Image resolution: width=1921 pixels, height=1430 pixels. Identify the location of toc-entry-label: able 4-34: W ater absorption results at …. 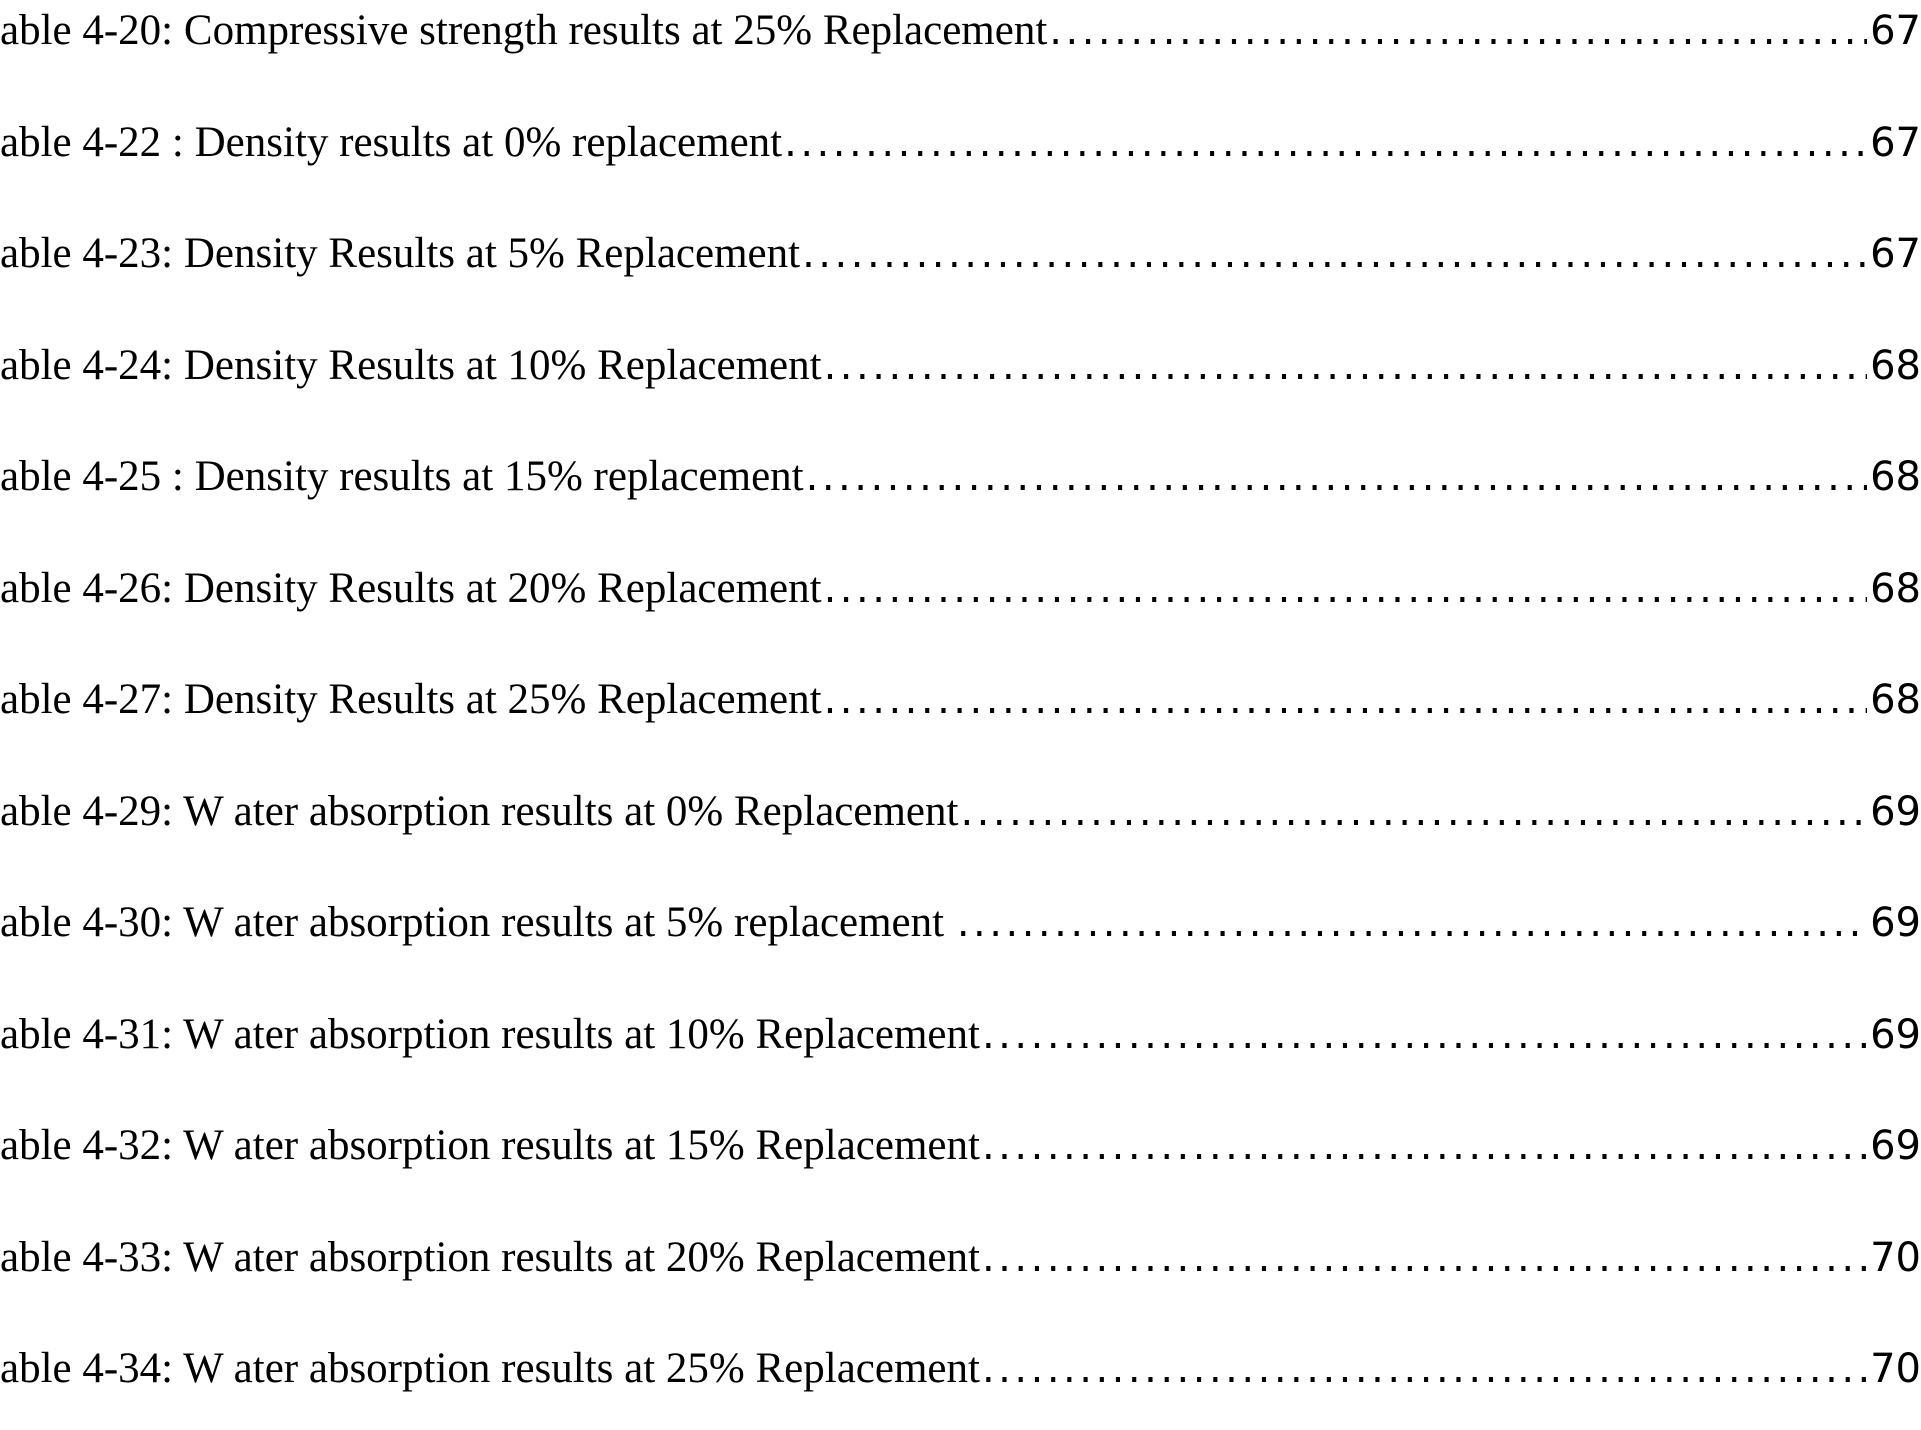
(490, 1368).